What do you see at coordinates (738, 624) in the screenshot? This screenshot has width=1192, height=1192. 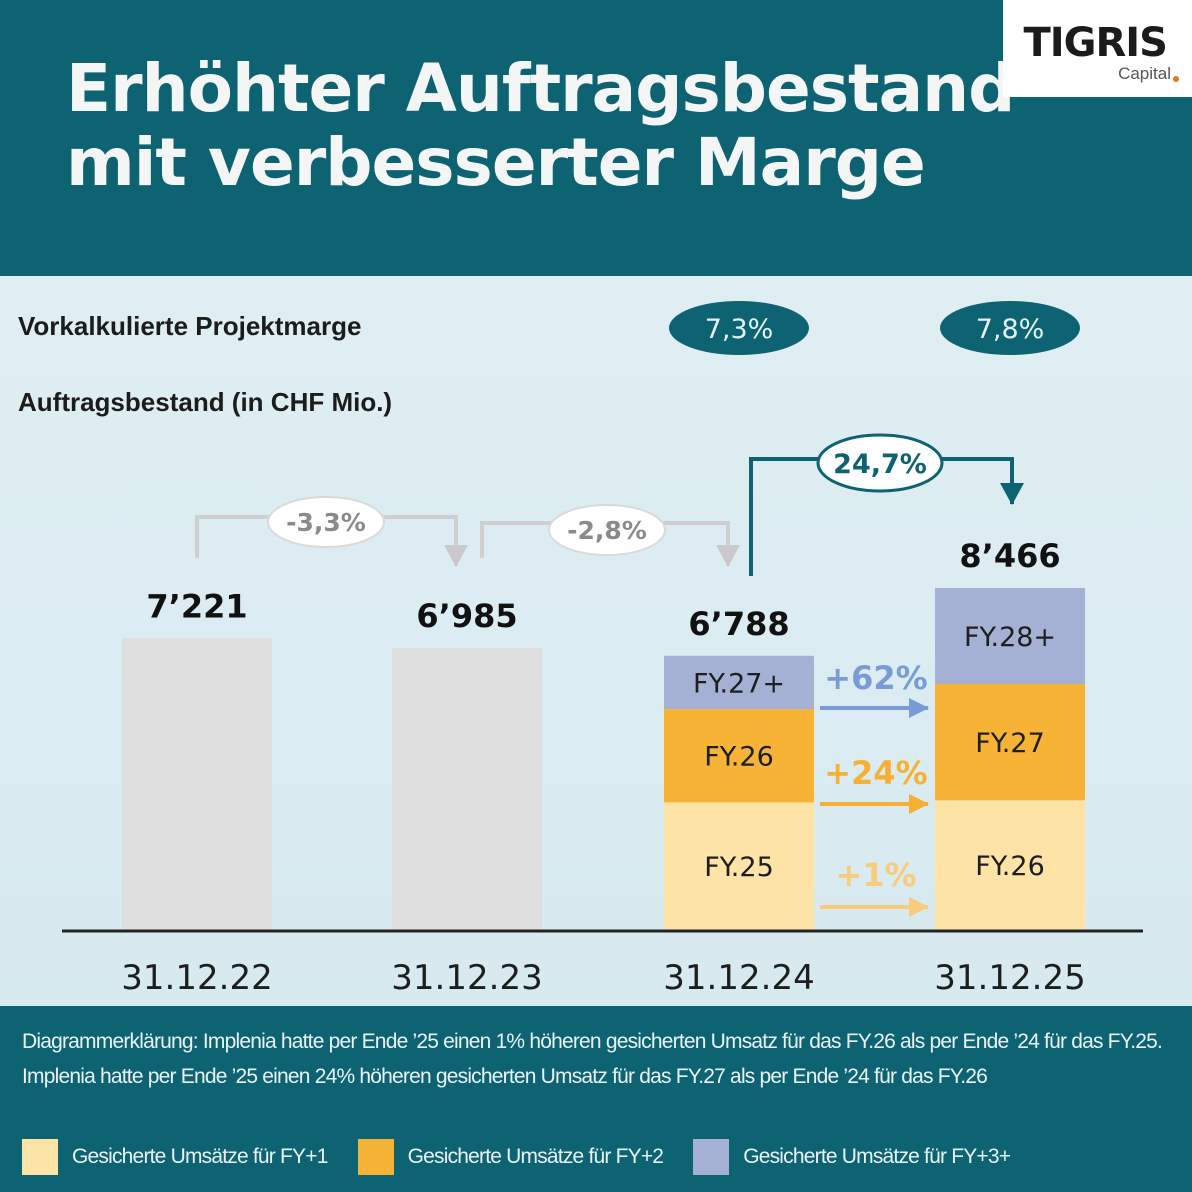 I see `total-label: 6’788` at bounding box center [738, 624].